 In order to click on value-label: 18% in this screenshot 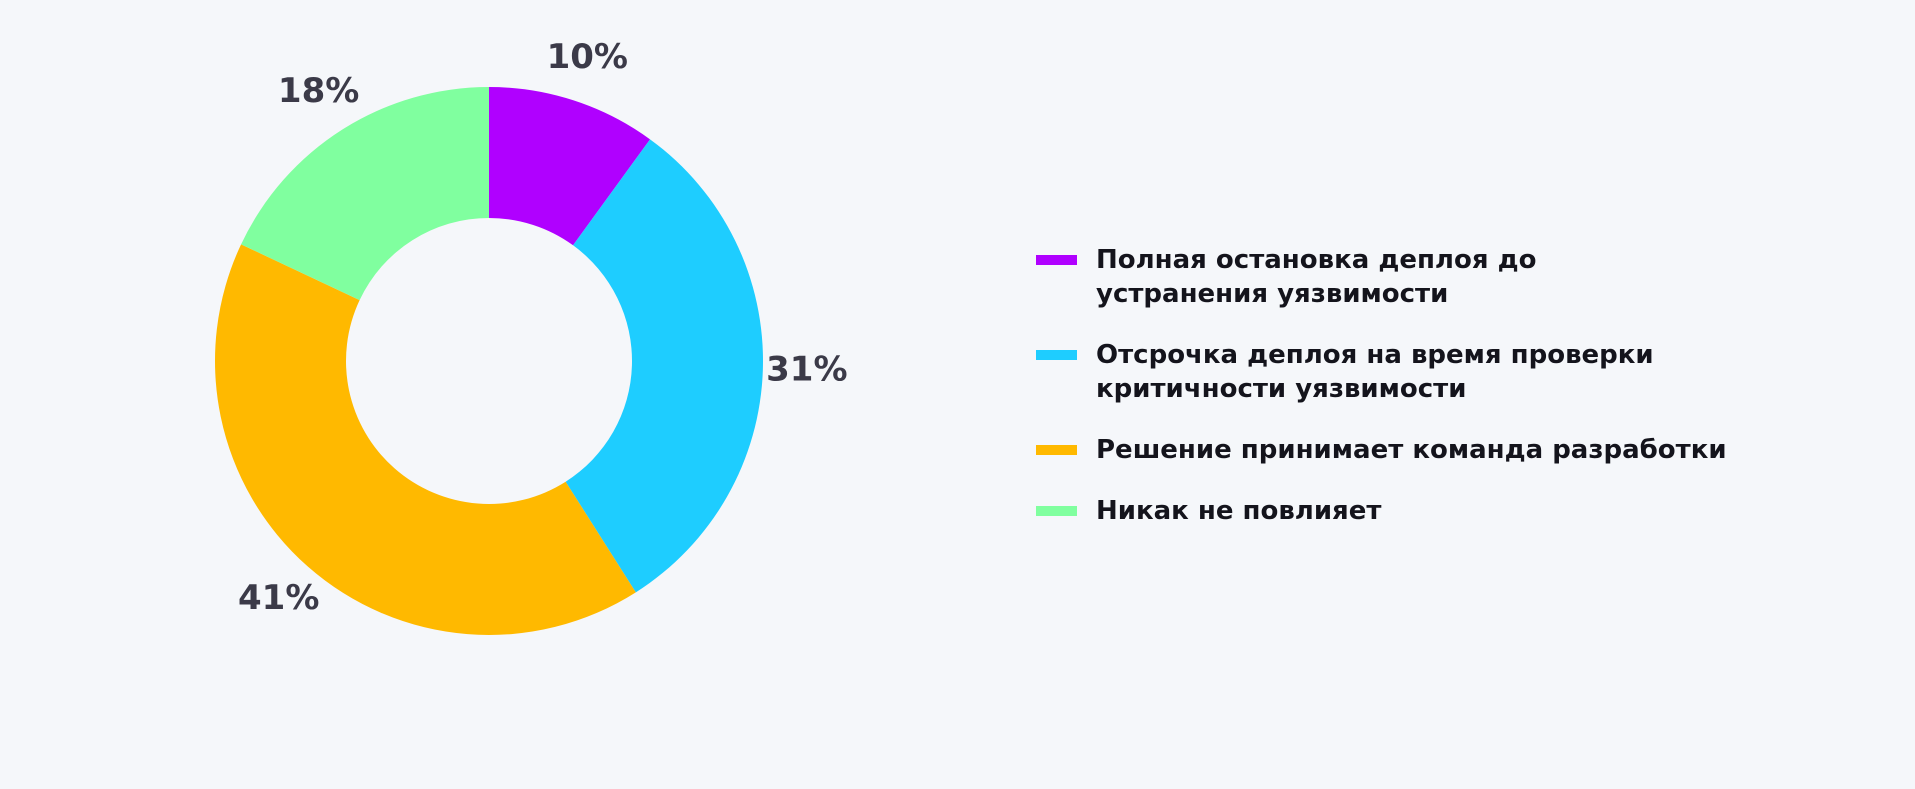, I will do `click(318, 91)`.